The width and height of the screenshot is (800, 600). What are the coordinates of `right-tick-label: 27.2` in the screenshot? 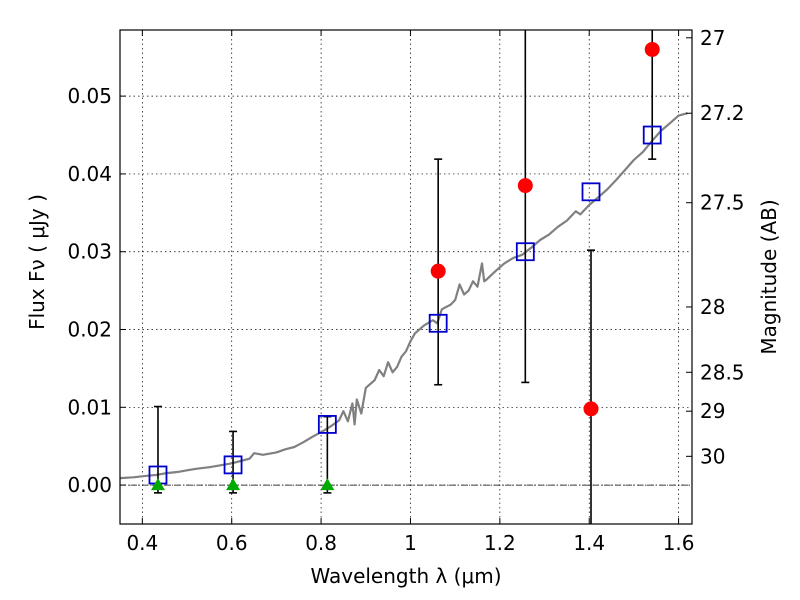 It's located at (722, 113).